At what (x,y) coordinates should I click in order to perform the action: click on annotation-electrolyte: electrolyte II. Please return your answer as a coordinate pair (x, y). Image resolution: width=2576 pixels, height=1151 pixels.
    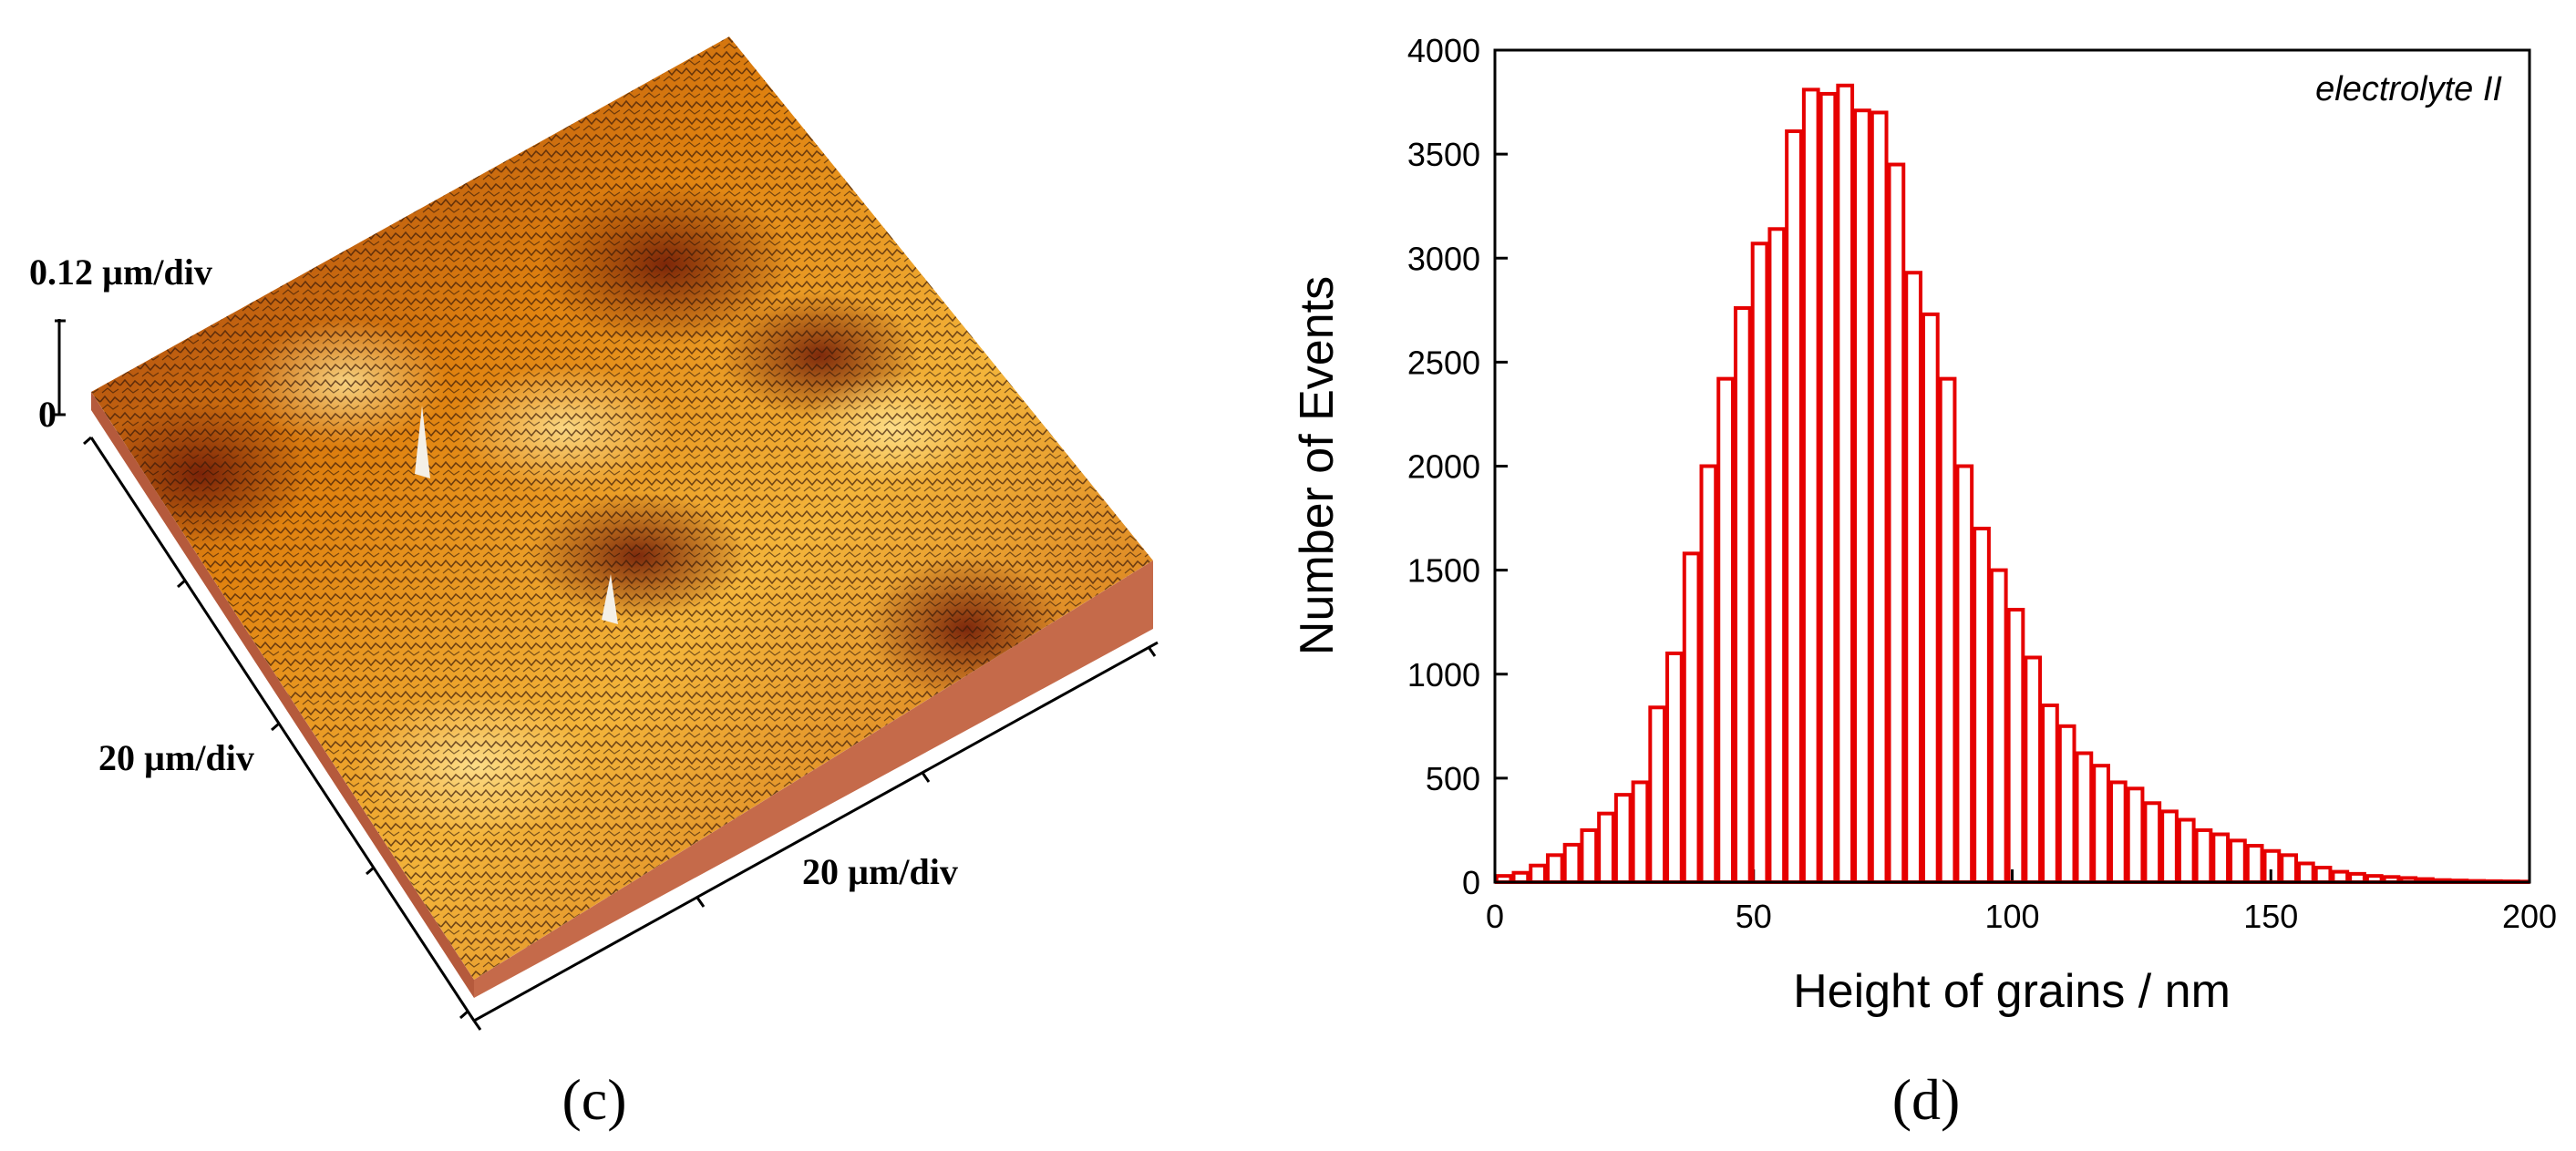
    Looking at the image, I should click on (2408, 89).